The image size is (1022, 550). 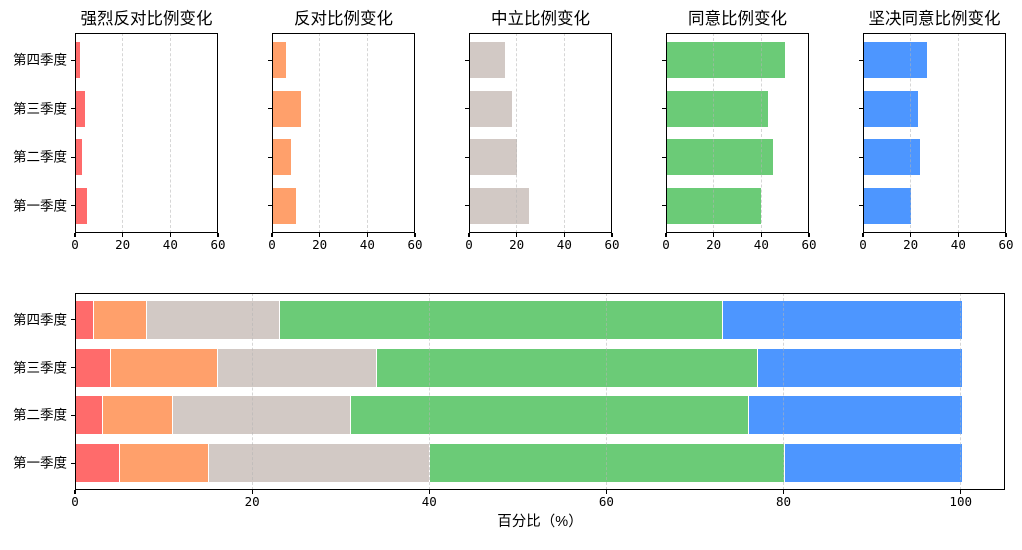 I want to click on bar-strongly-disagree, so click(x=77, y=60).